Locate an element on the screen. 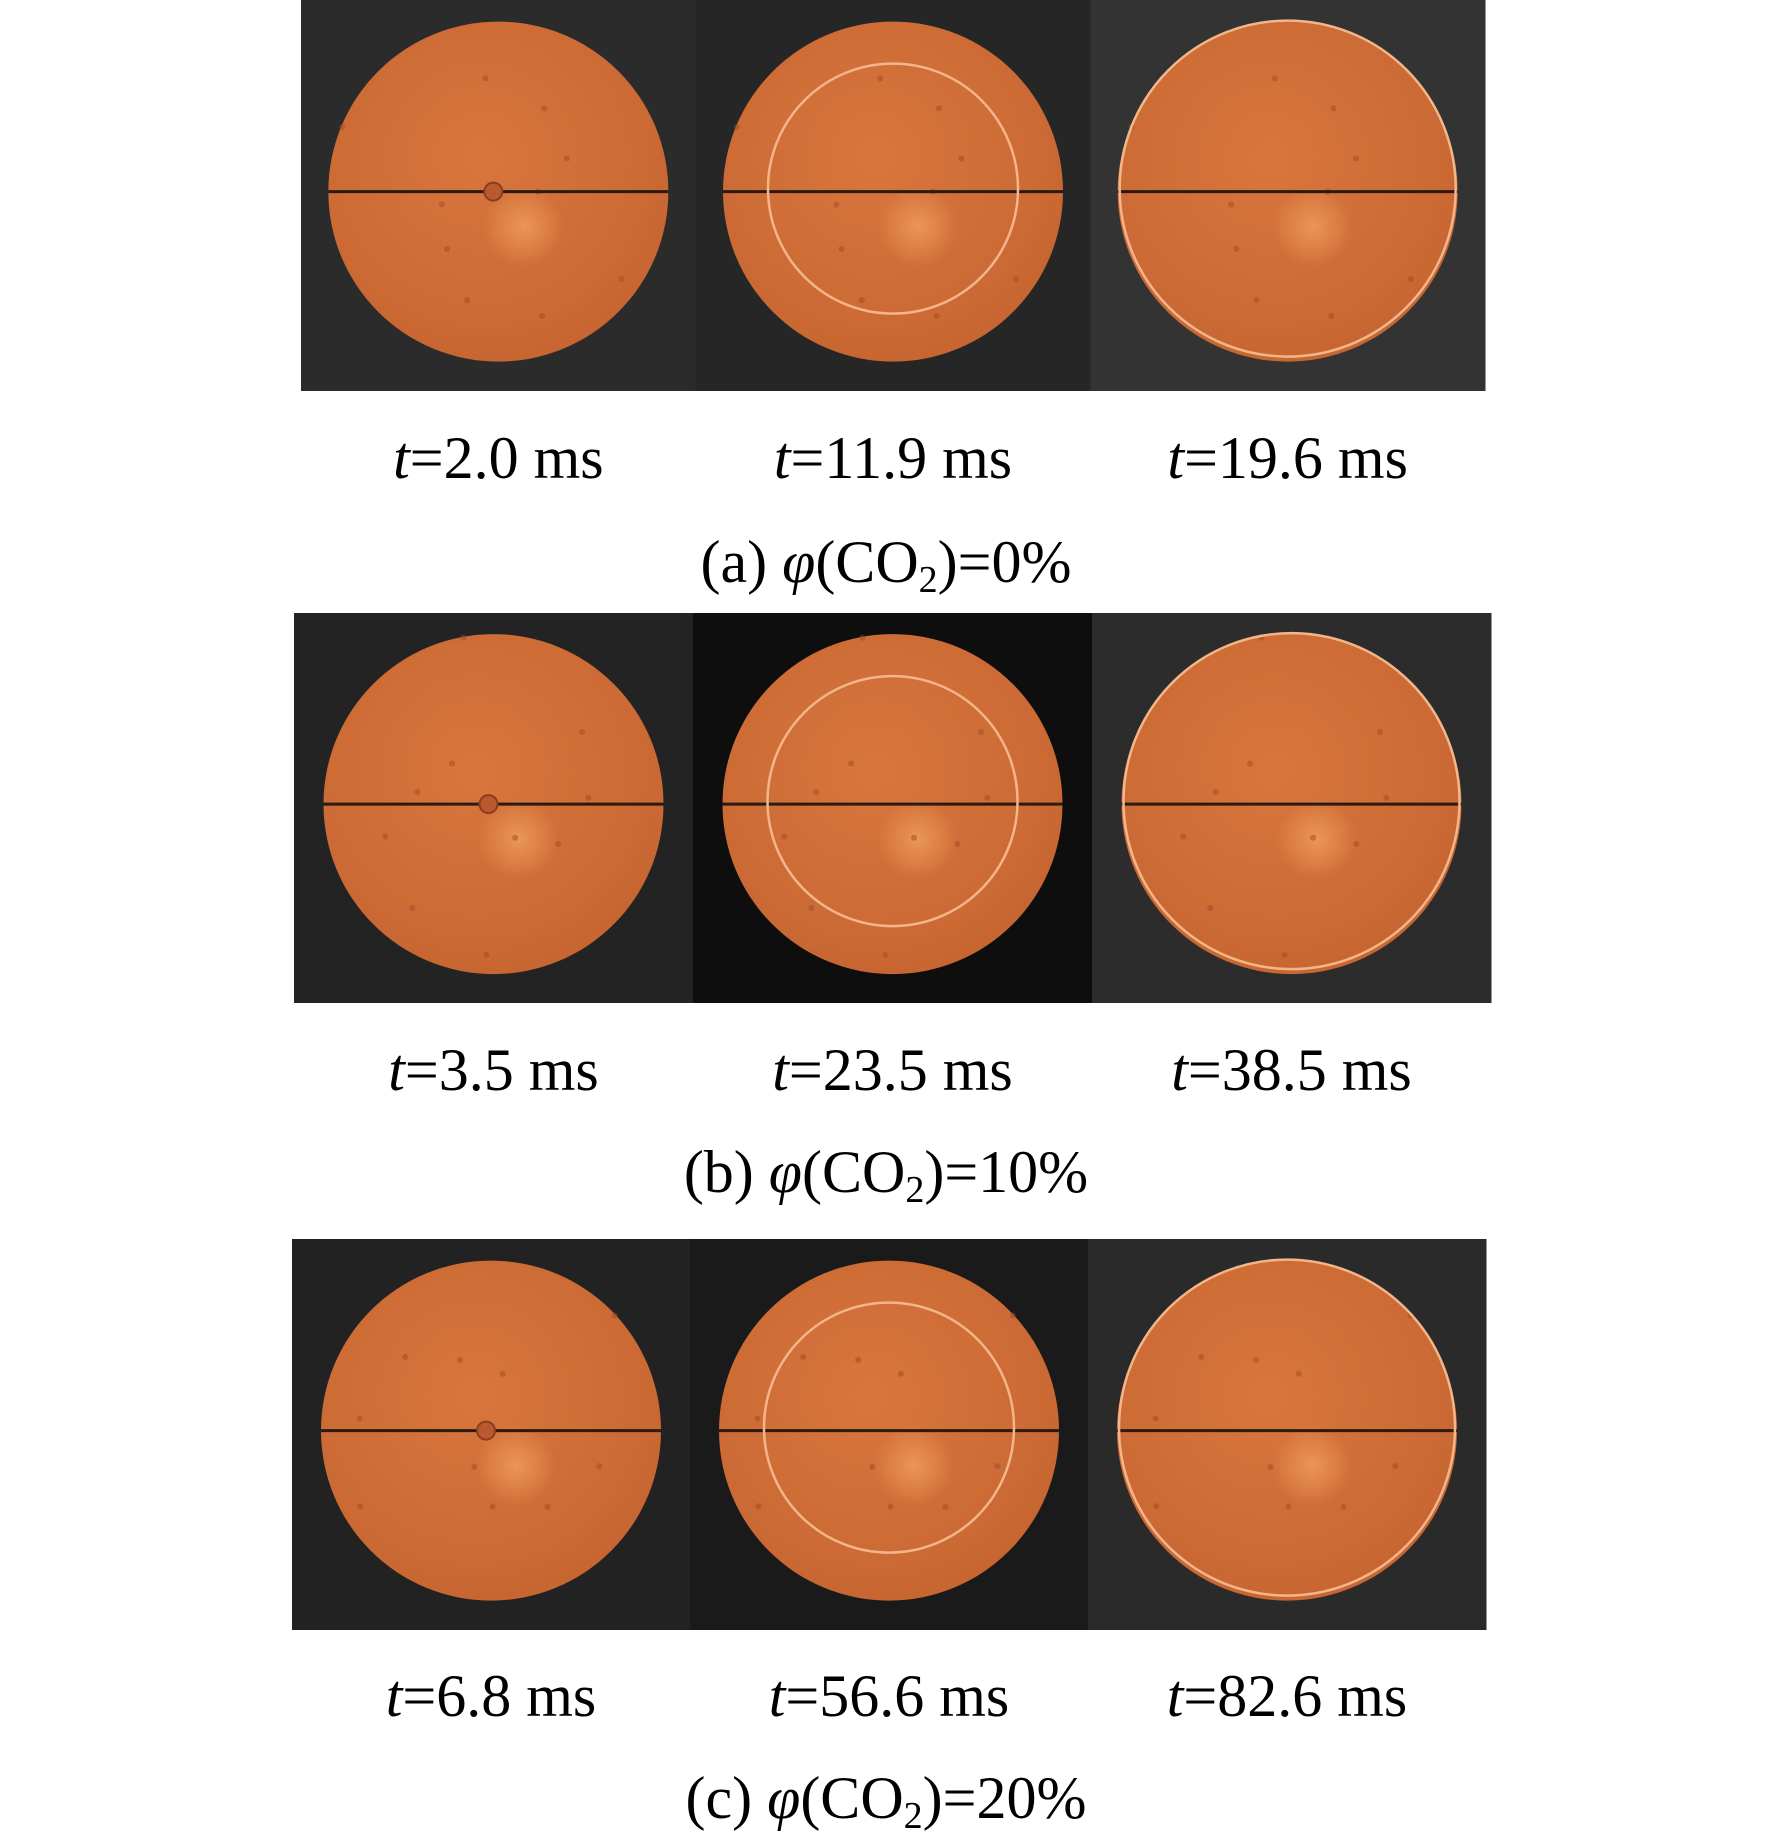 The image size is (1772, 1840). time-label: t=38.5 ms is located at coordinates (1291, 1070).